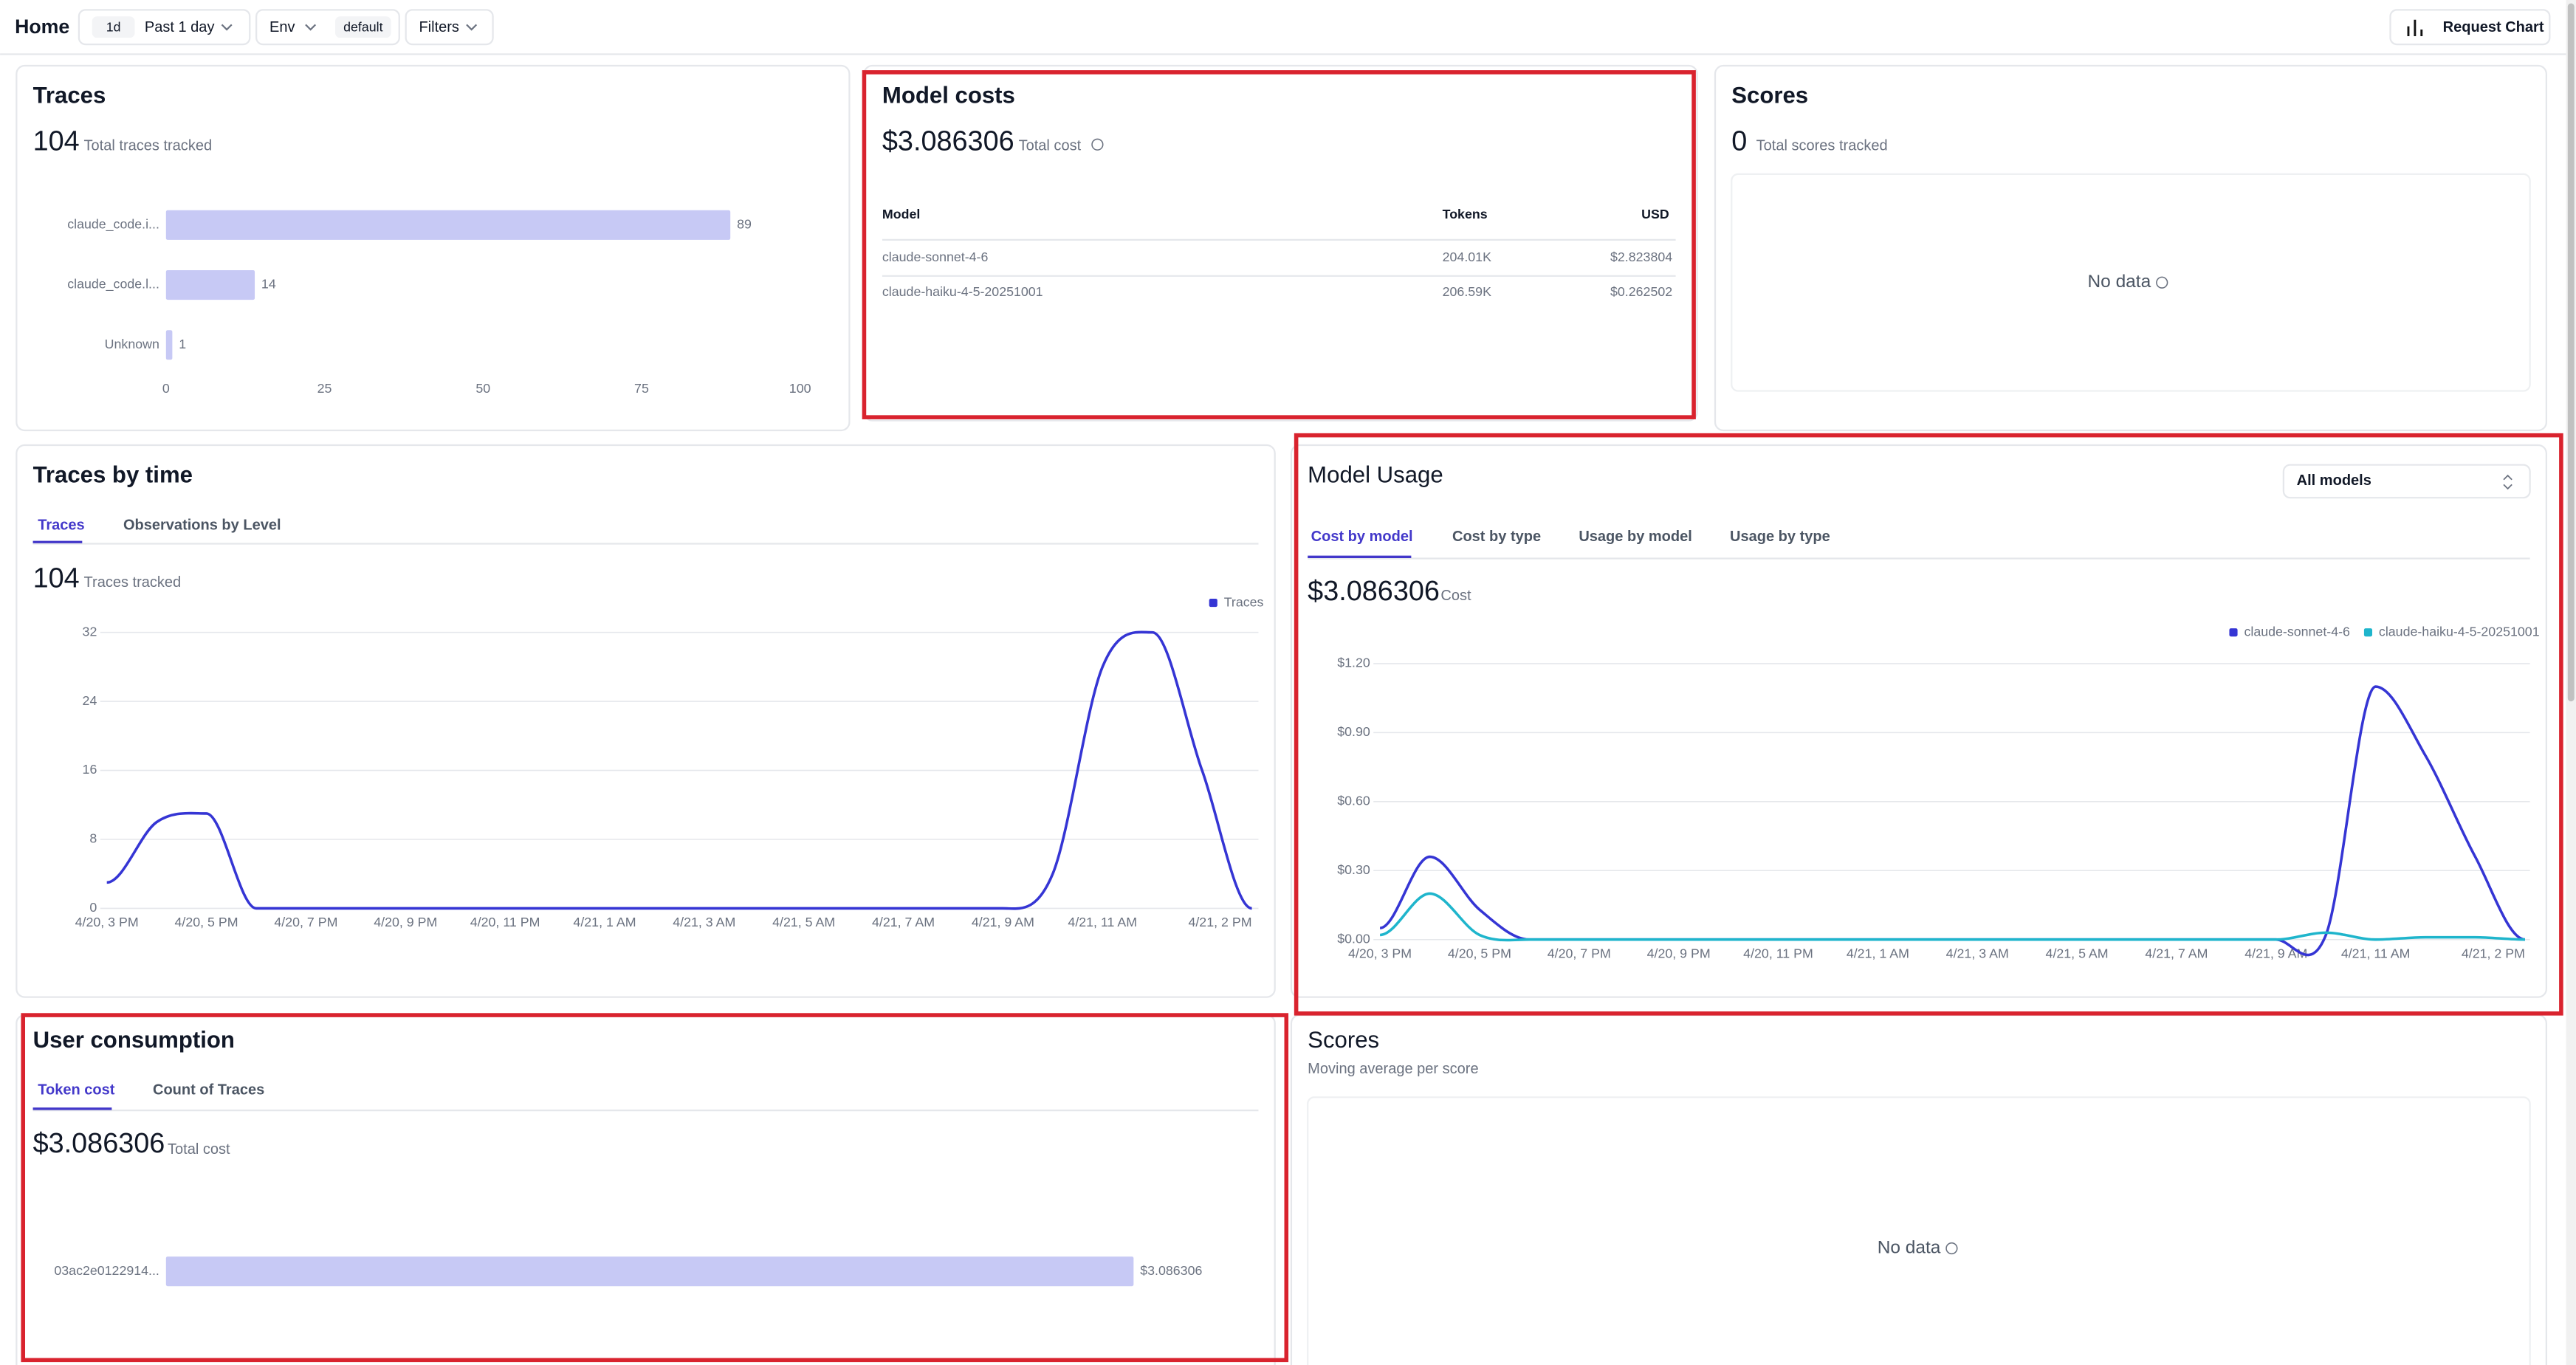 This screenshot has width=2576, height=1365. I want to click on x-tick-label: 4/20, 9 PM, so click(1679, 953).